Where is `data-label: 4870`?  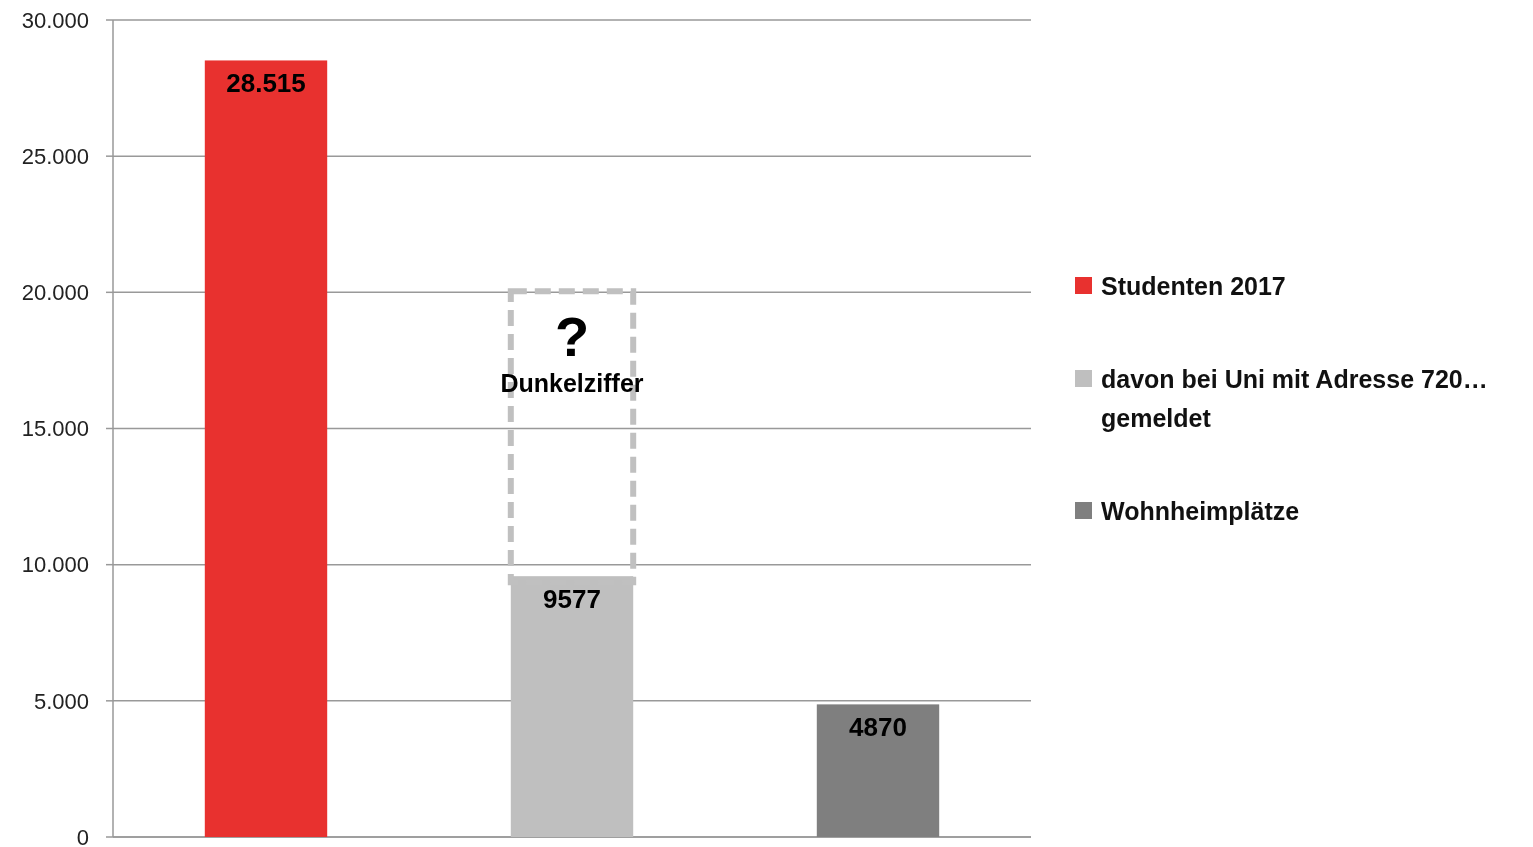
data-label: 4870 is located at coordinates (878, 727).